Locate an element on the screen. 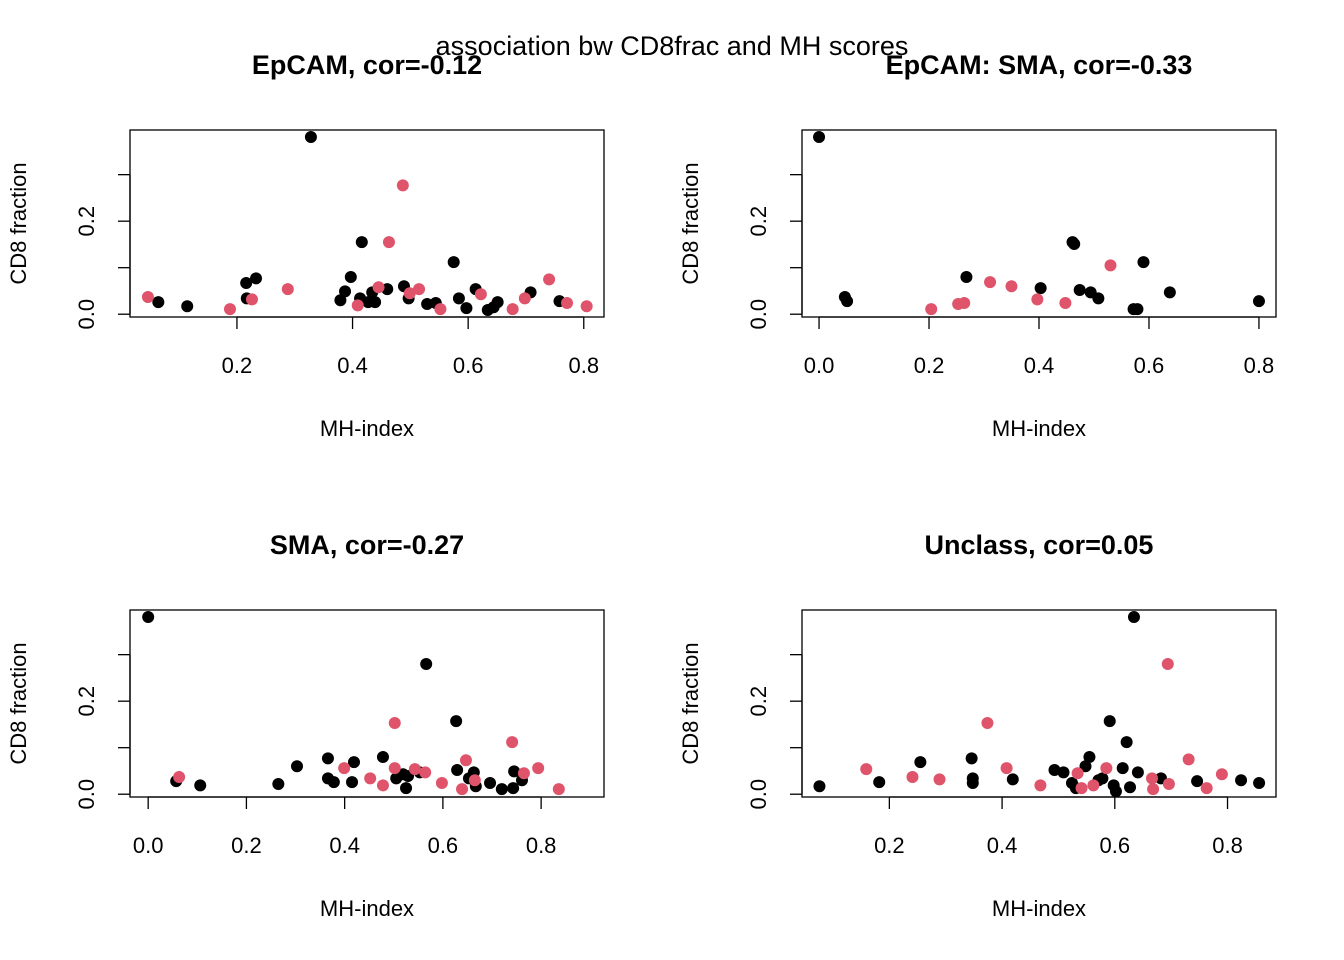 The image size is (1344, 960). x-tick-label: 0.8 is located at coordinates (541, 845).